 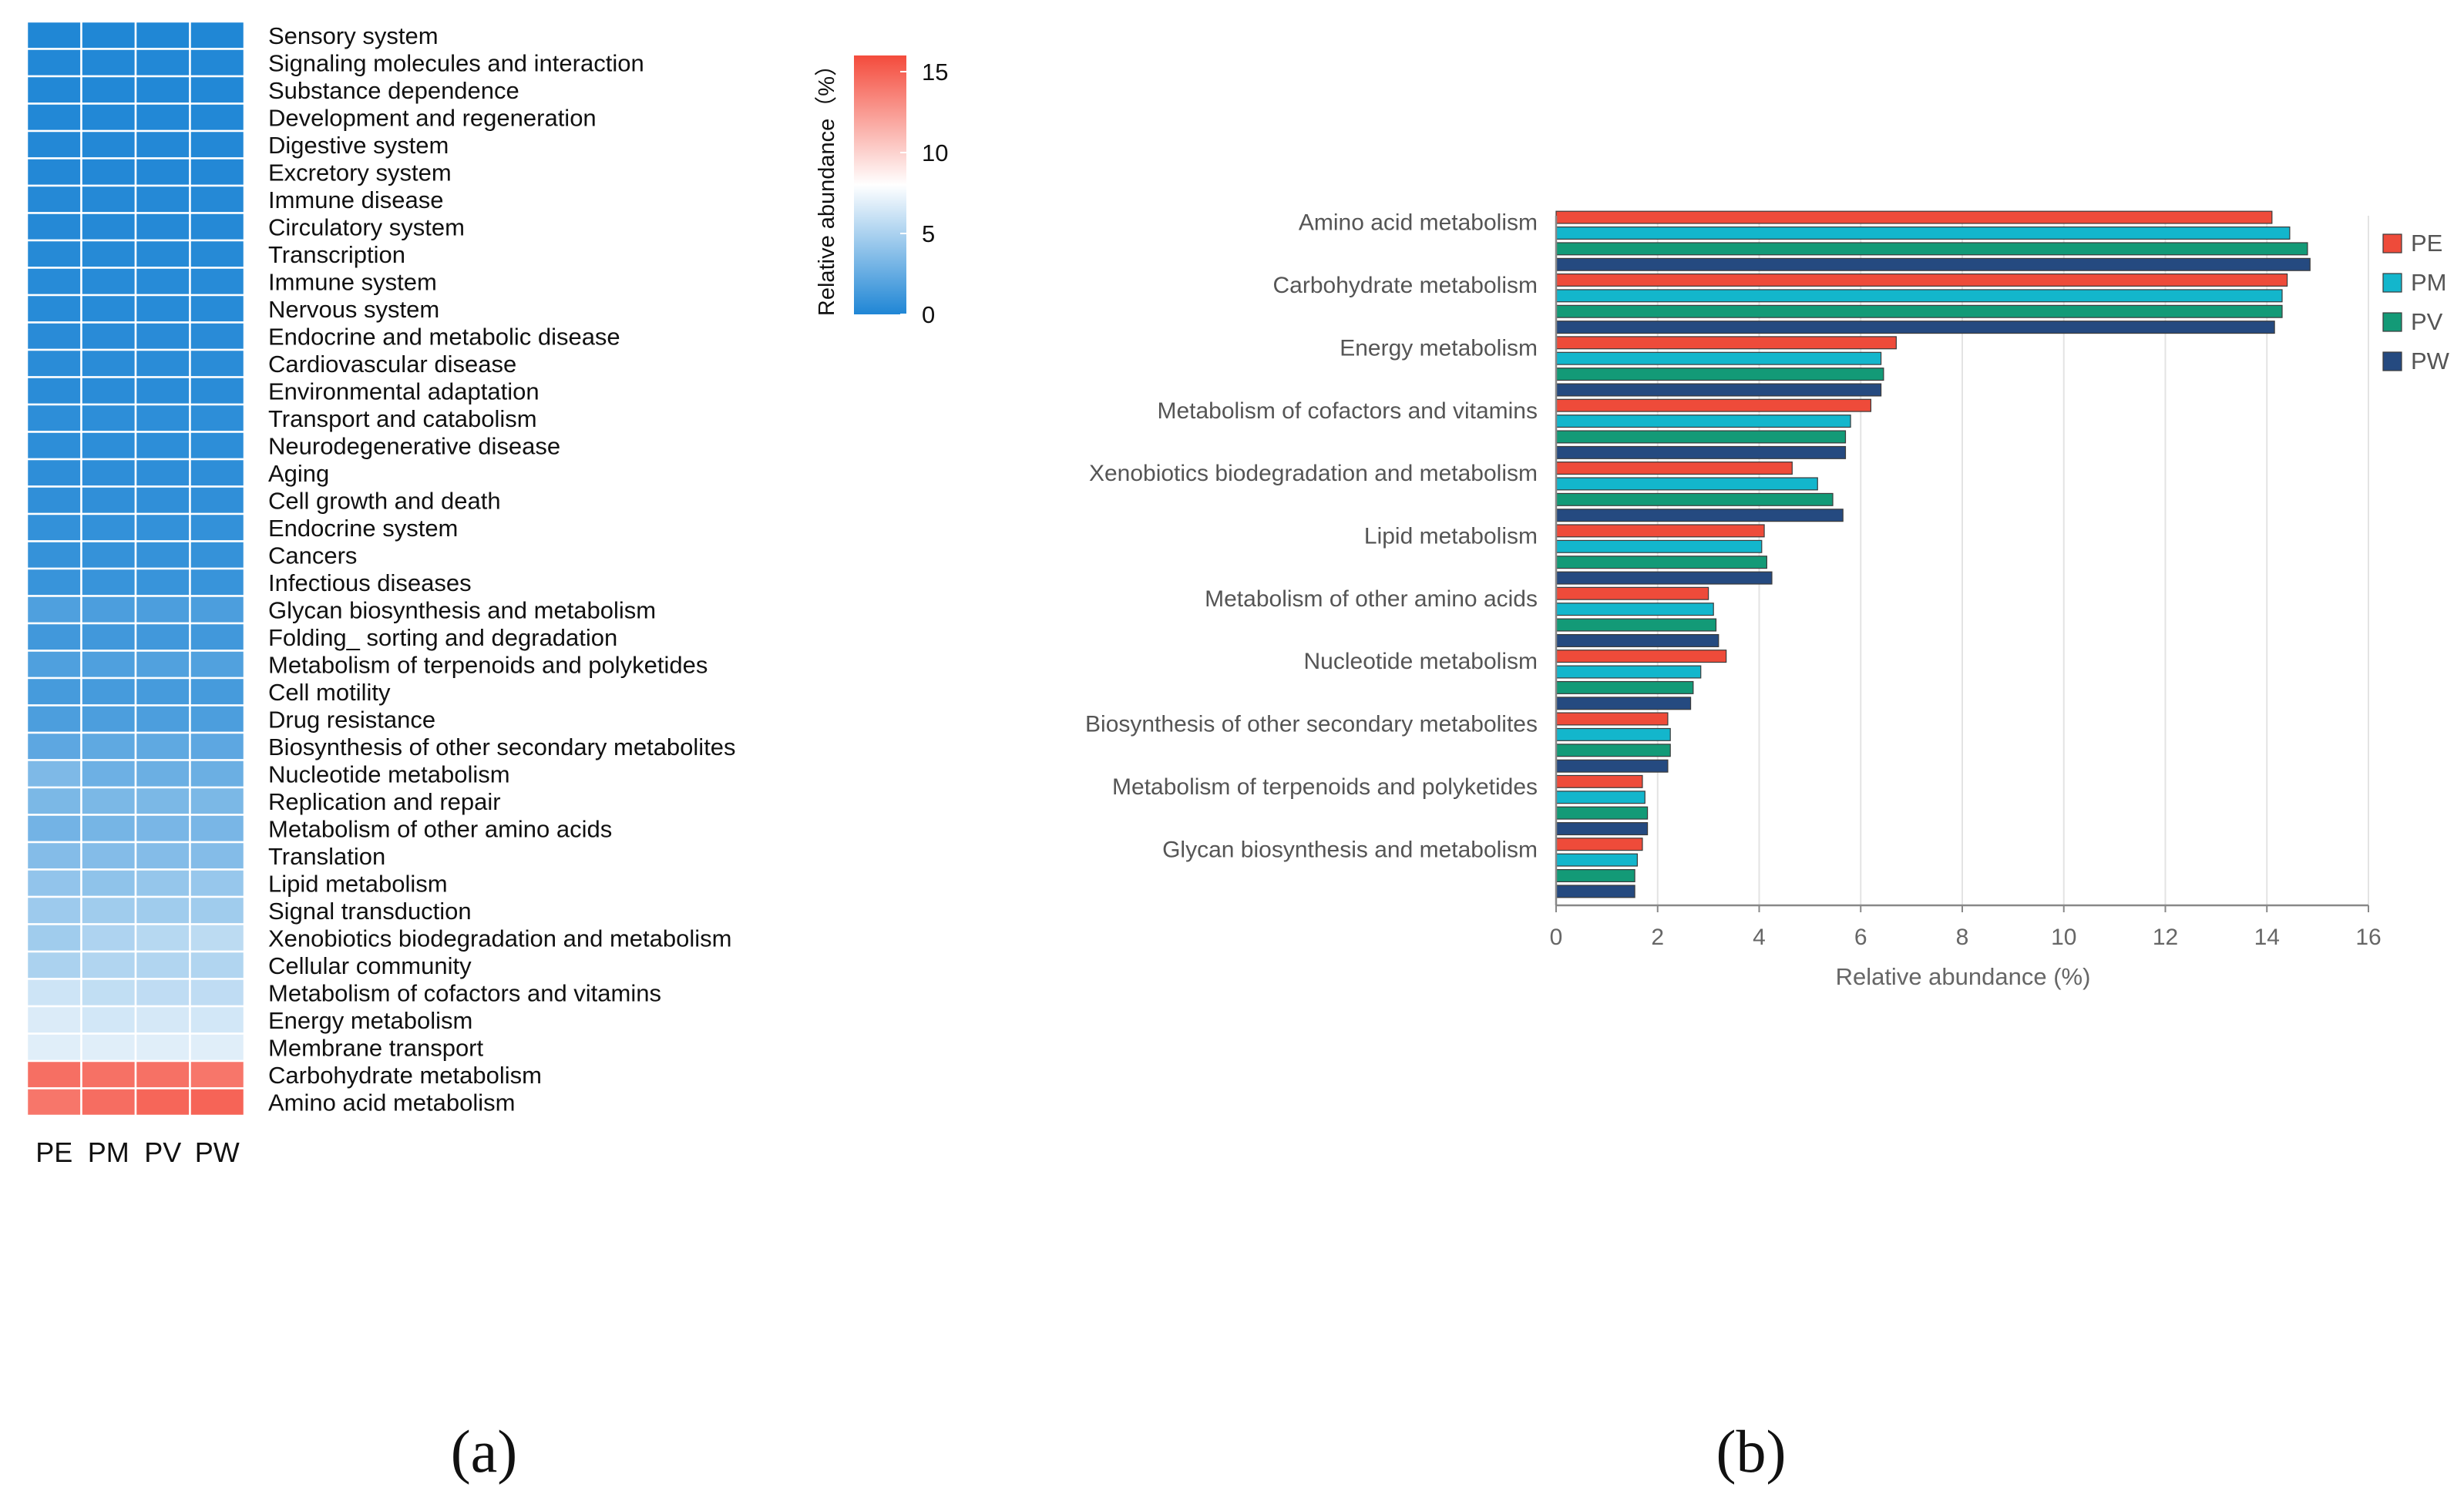 I want to click on heatmap-row-label: Infectious diseases, so click(x=370, y=582).